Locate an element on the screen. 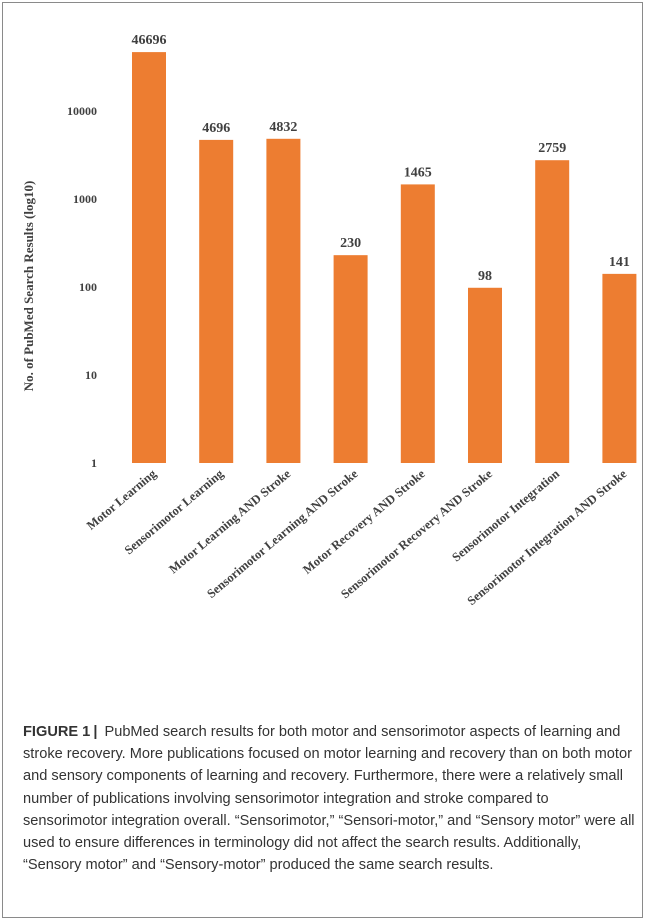 The width and height of the screenshot is (647, 922). data-label: 141 is located at coordinates (619, 262).